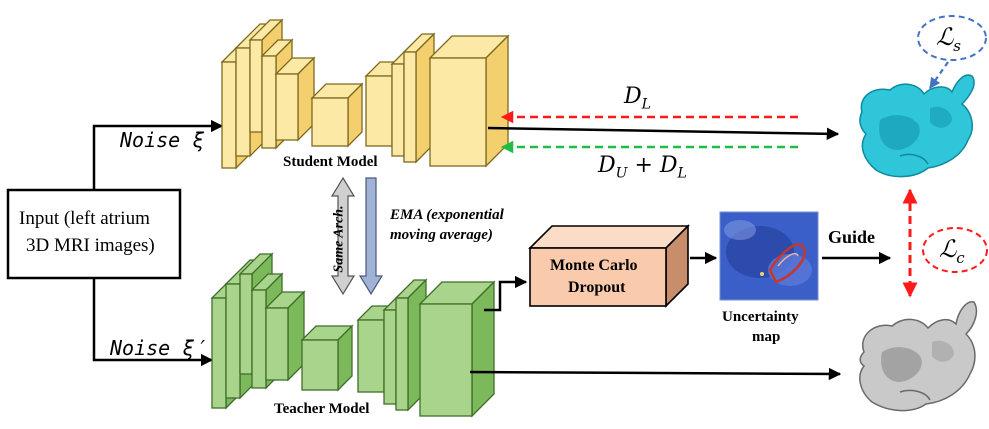  What do you see at coordinates (642, 167) in the screenshot?
I see `du-dl-label: DU + DL` at bounding box center [642, 167].